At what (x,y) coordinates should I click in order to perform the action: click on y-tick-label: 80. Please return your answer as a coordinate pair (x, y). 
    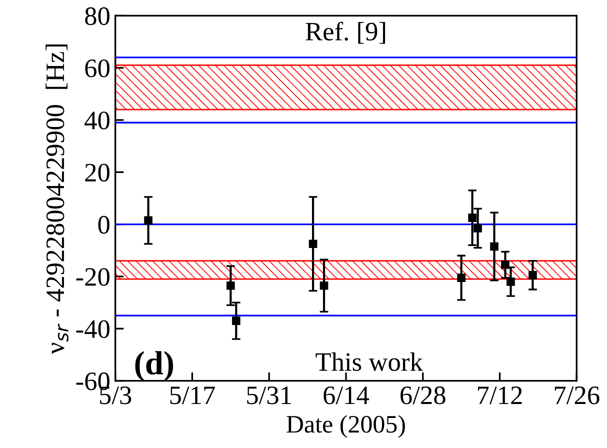
    Looking at the image, I should click on (97, 16).